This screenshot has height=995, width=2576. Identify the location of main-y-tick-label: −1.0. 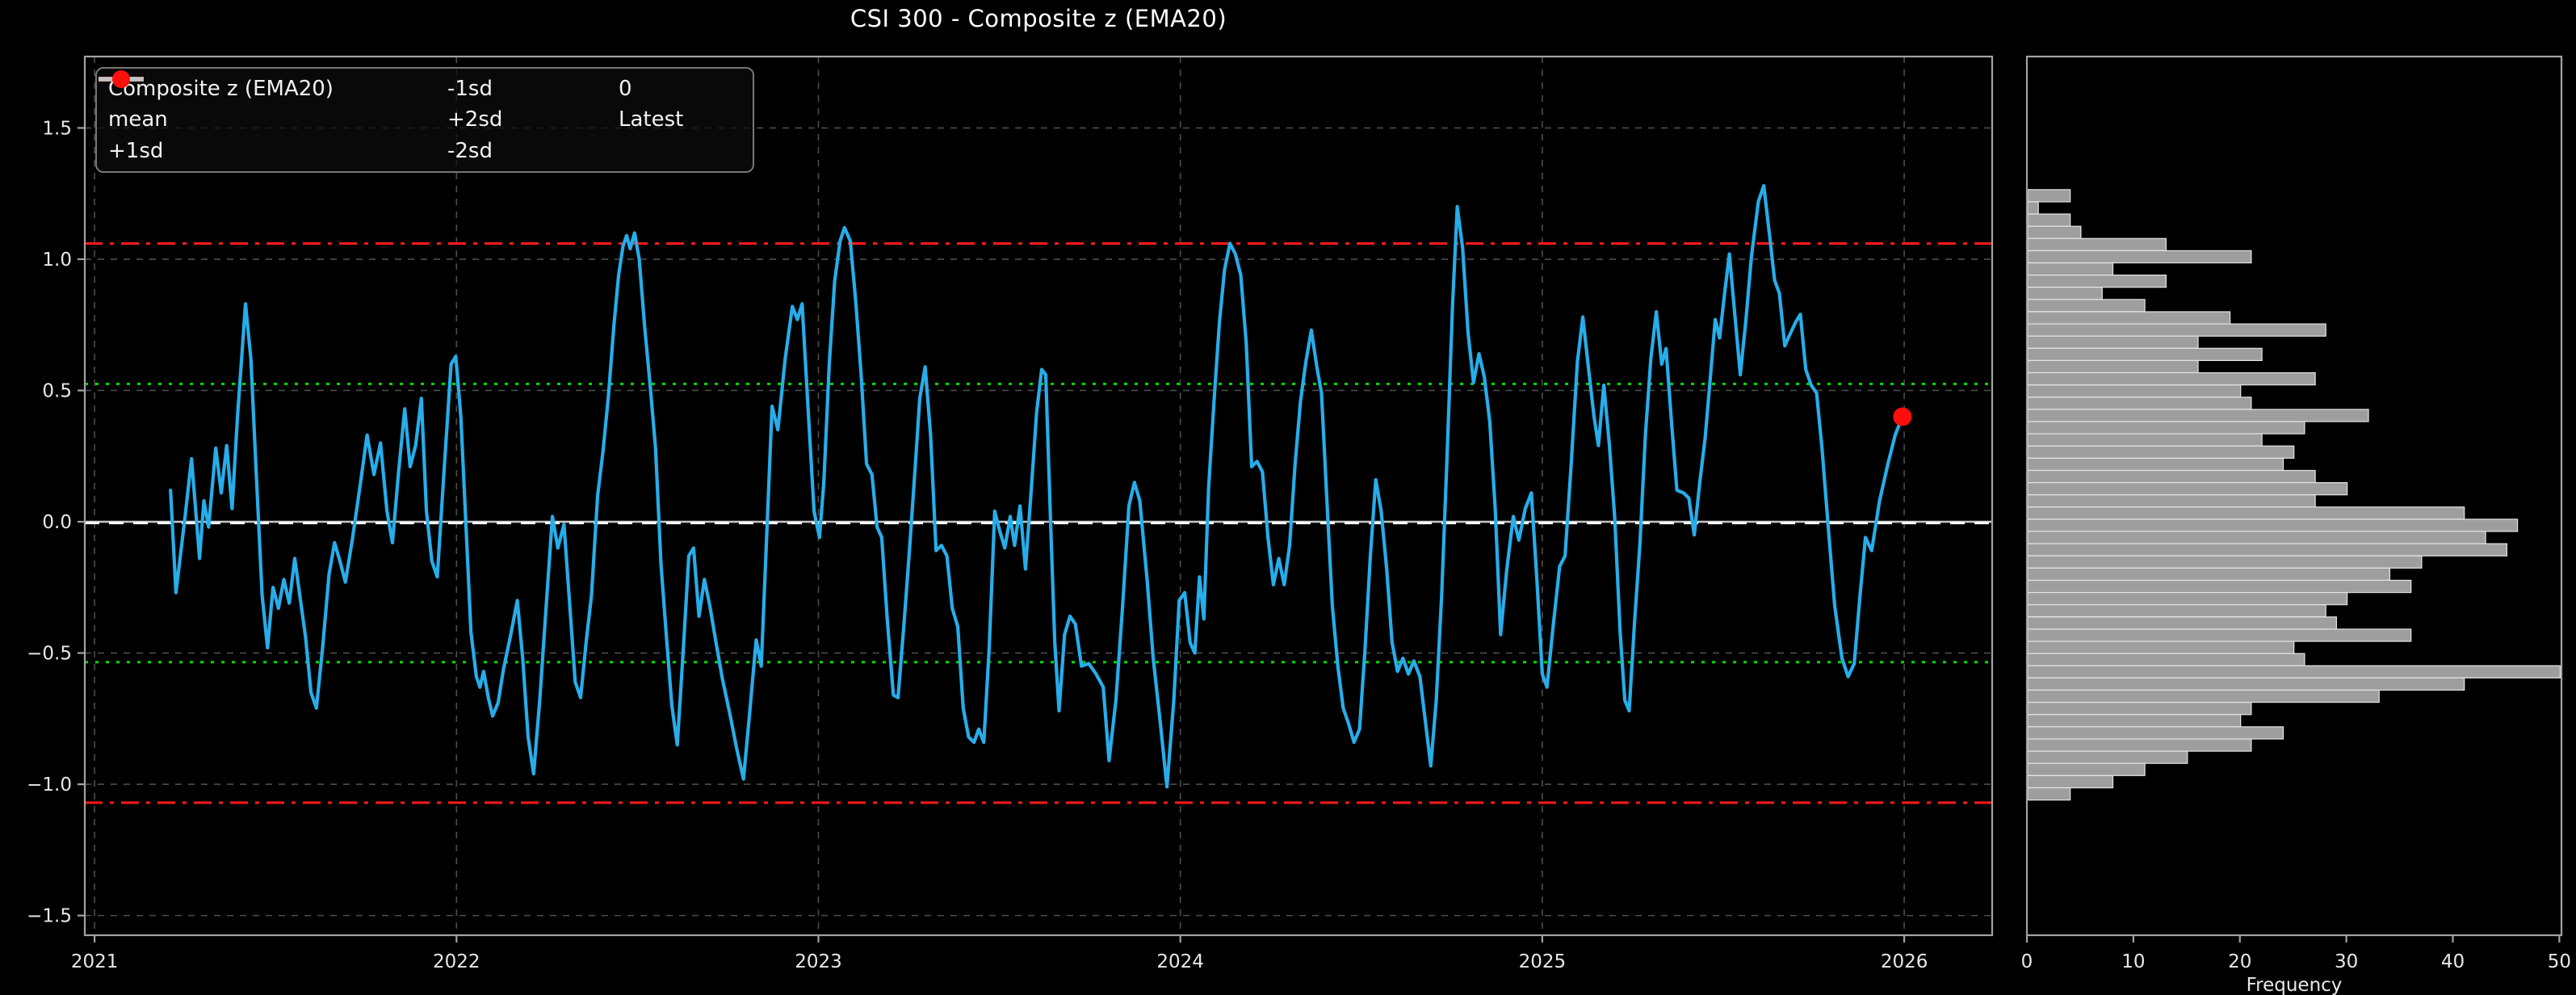
(49, 785).